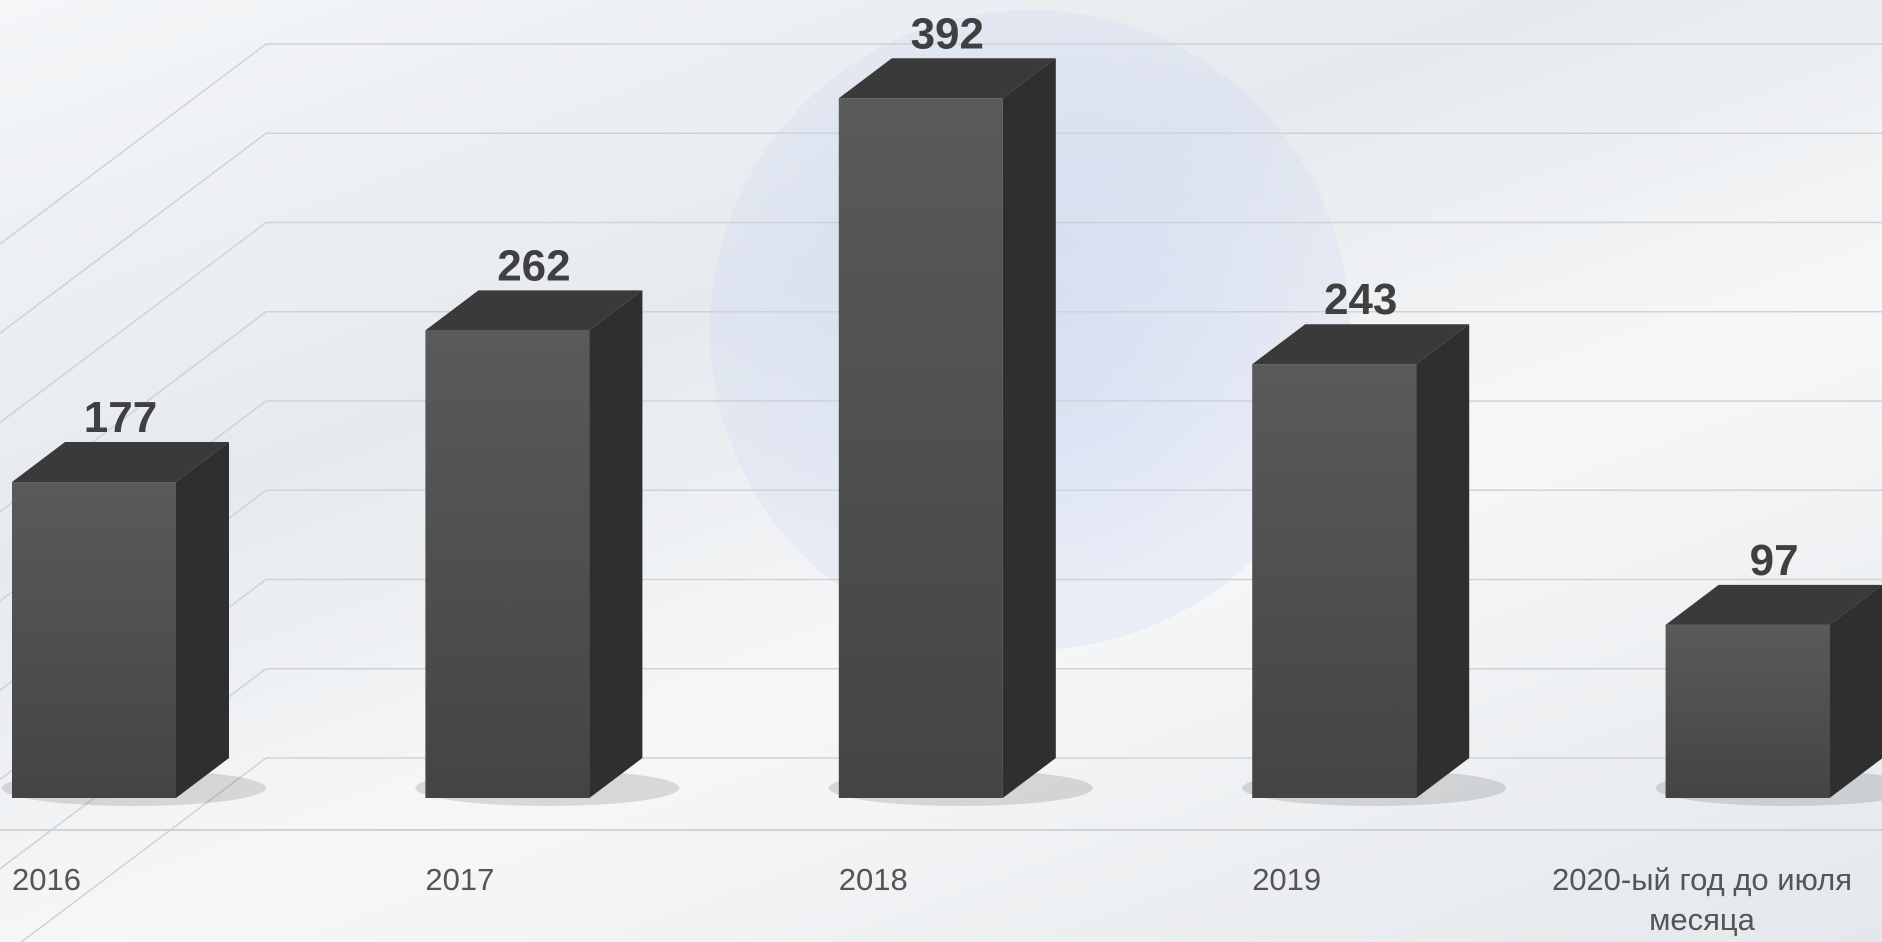 The height and width of the screenshot is (942, 1882). Describe the element at coordinates (1702, 899) in the screenshot. I see `x-tick-label: 2020-ый год до июля месяца` at that location.